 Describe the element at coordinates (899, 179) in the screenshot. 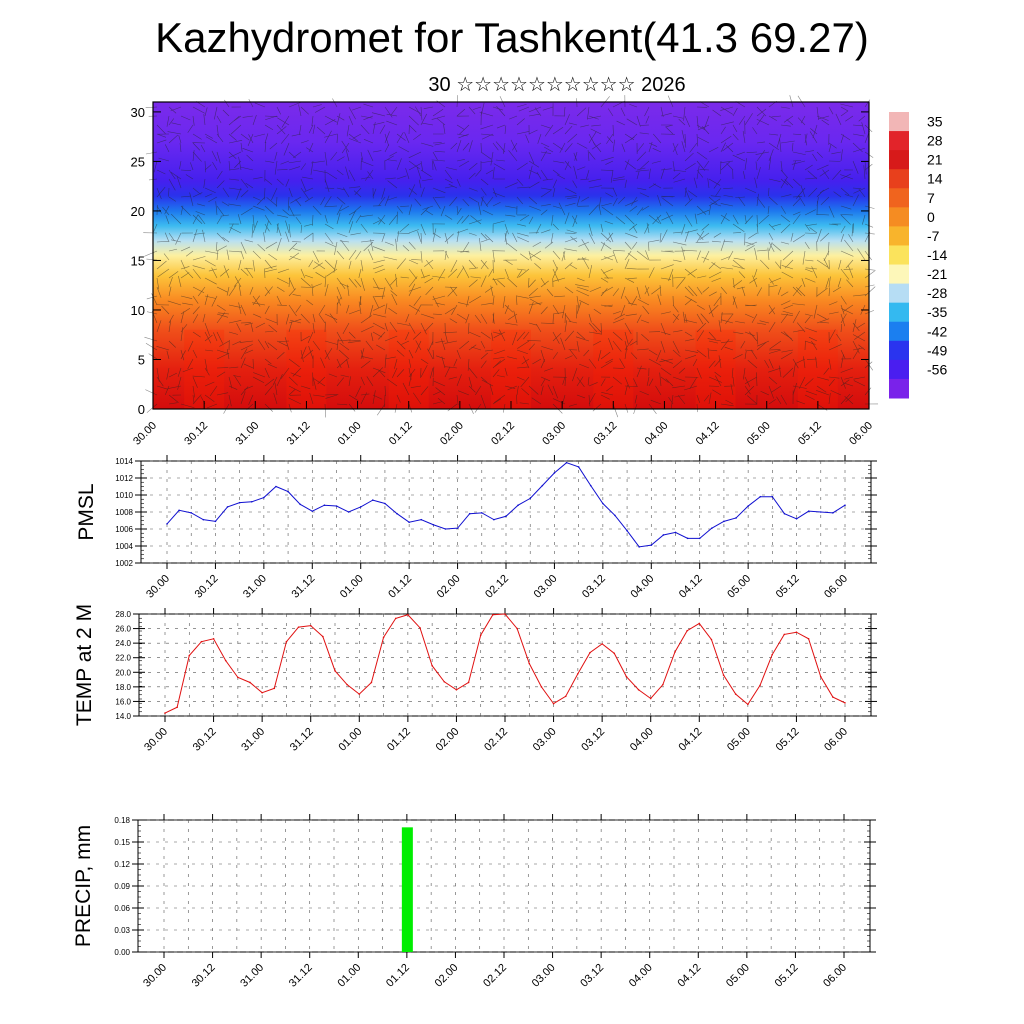

I see `colorbar-segment` at that location.